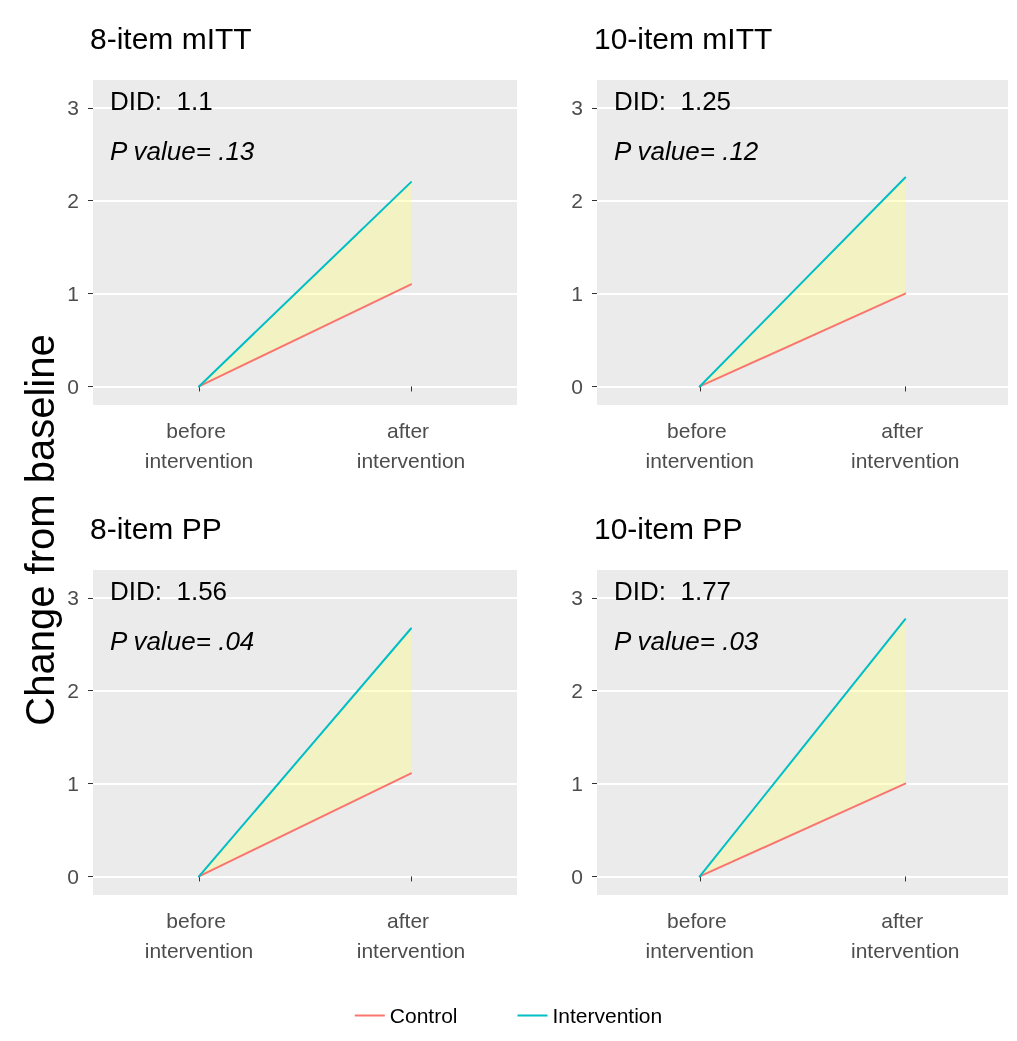 This screenshot has height=1041, width=1017. What do you see at coordinates (686, 151) in the screenshot?
I see `annotation: P value= .12` at bounding box center [686, 151].